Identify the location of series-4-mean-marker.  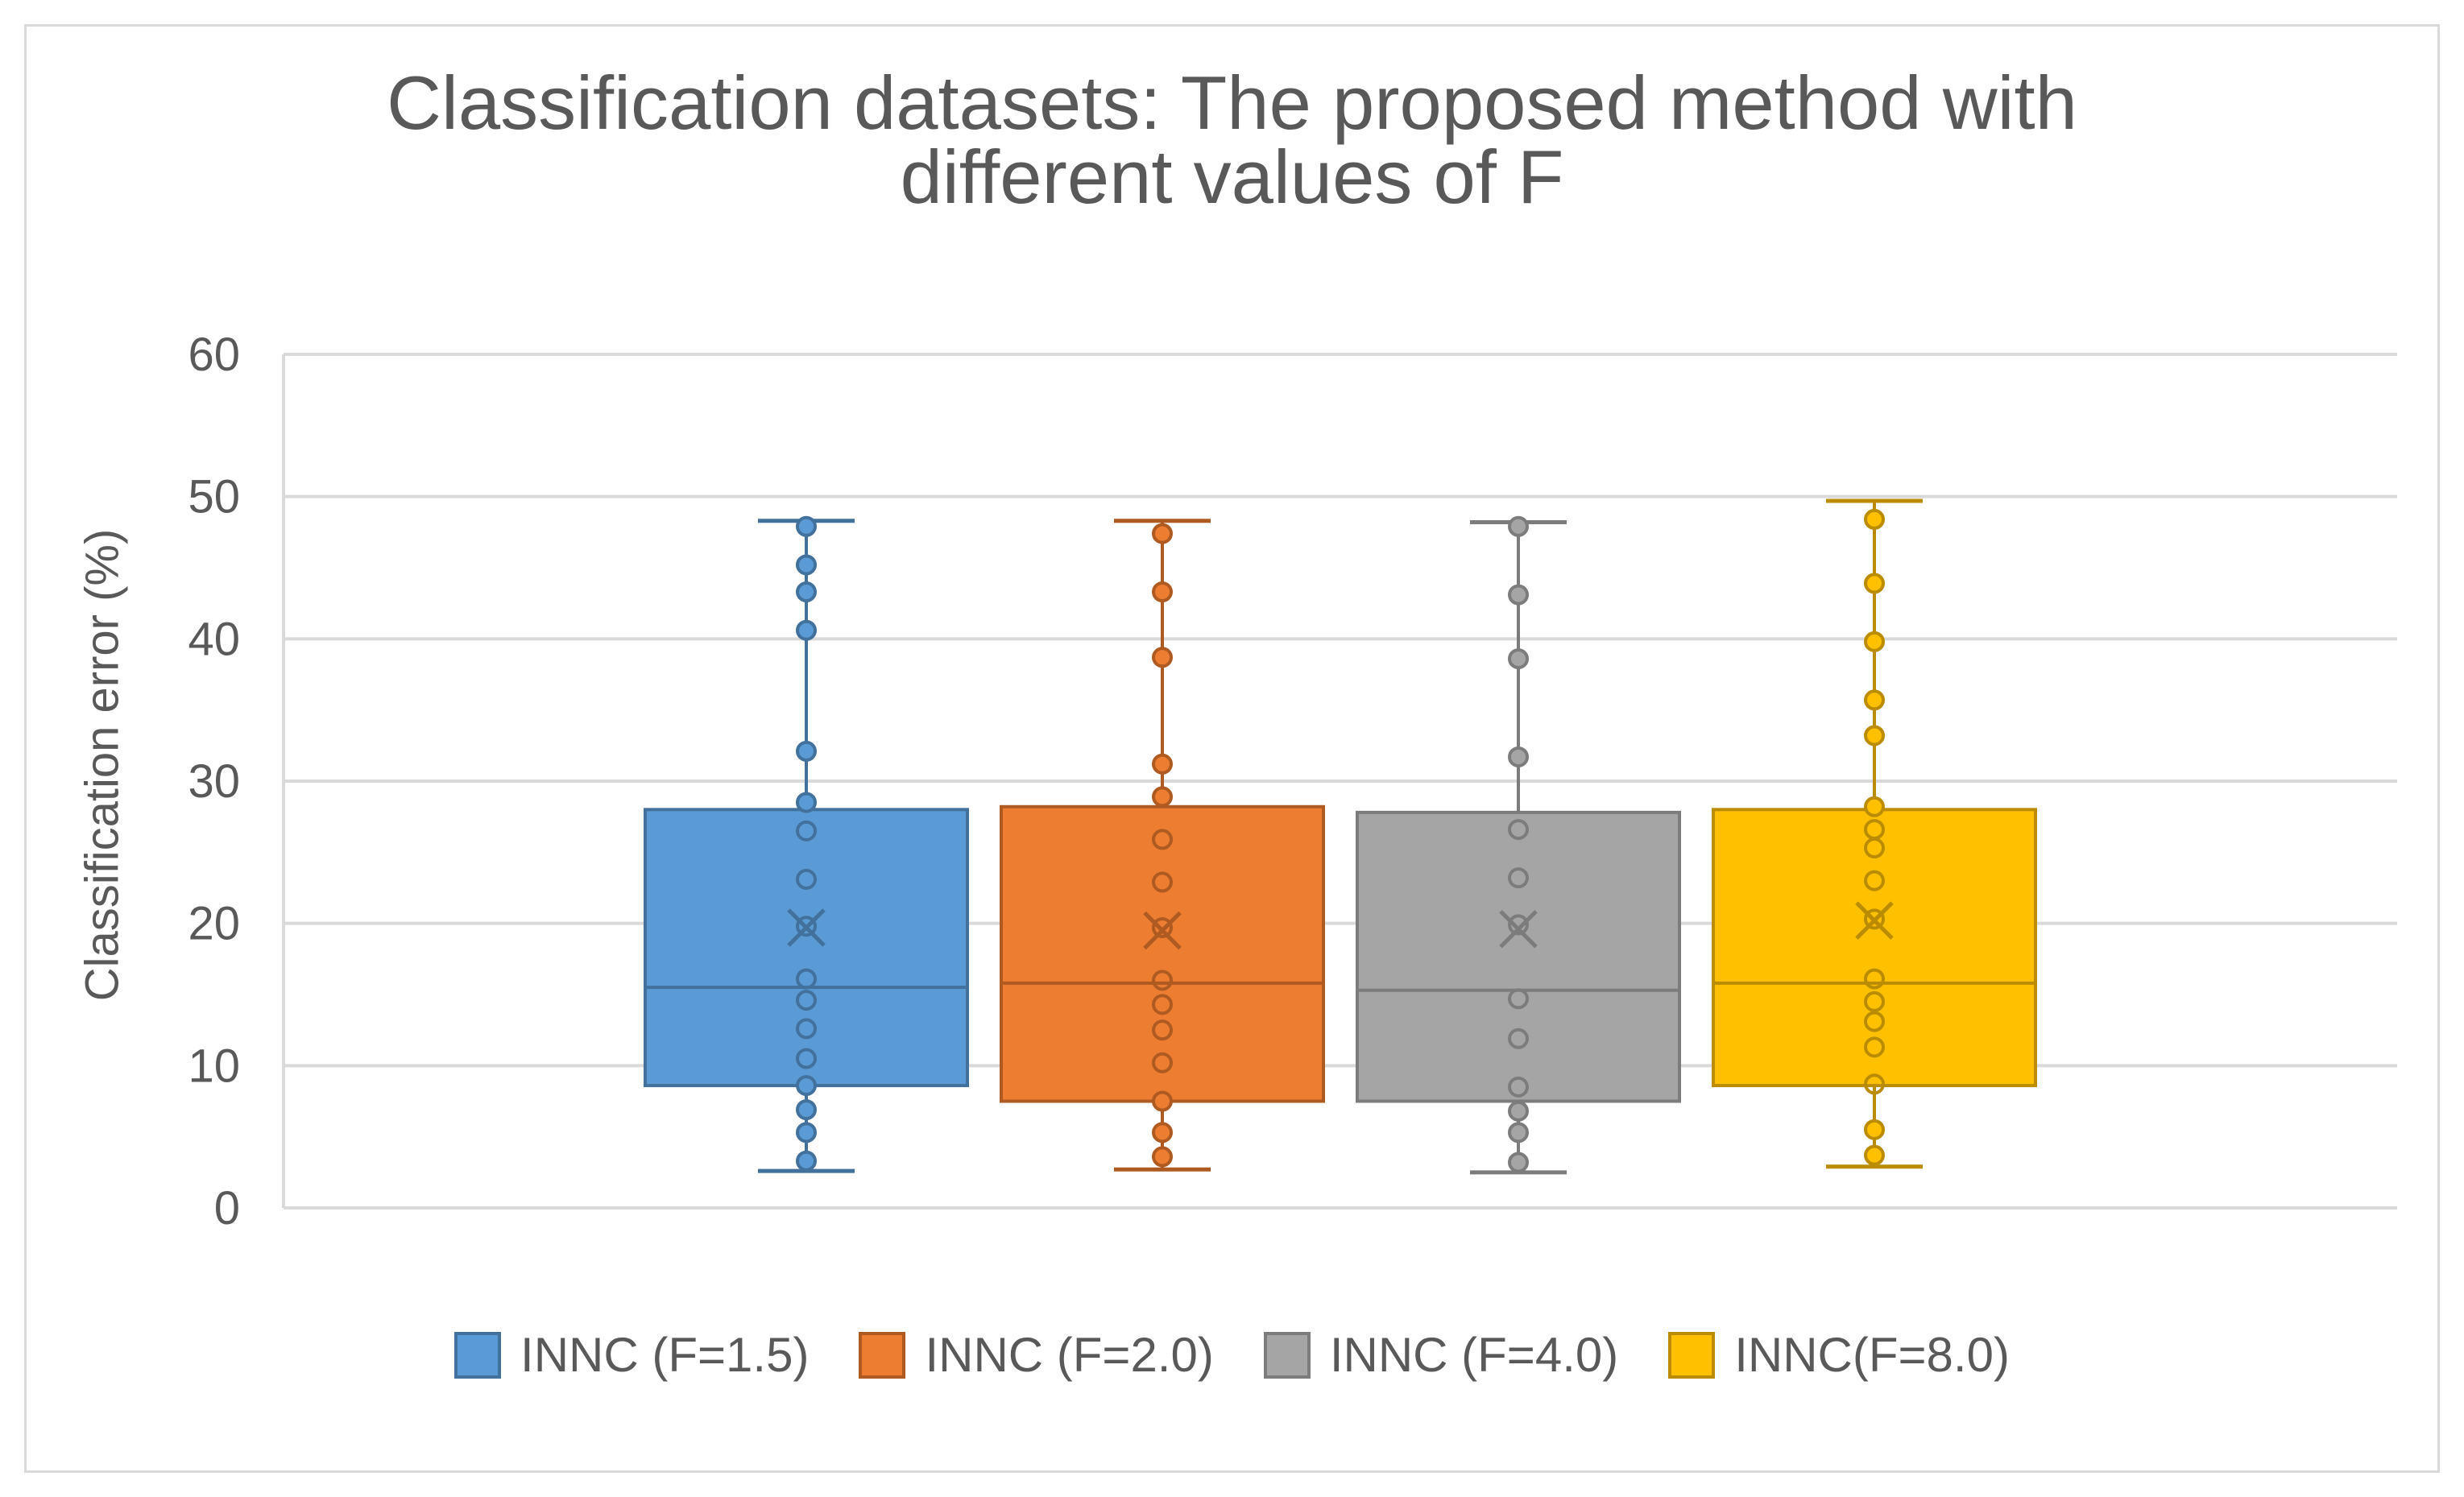
(1874, 921).